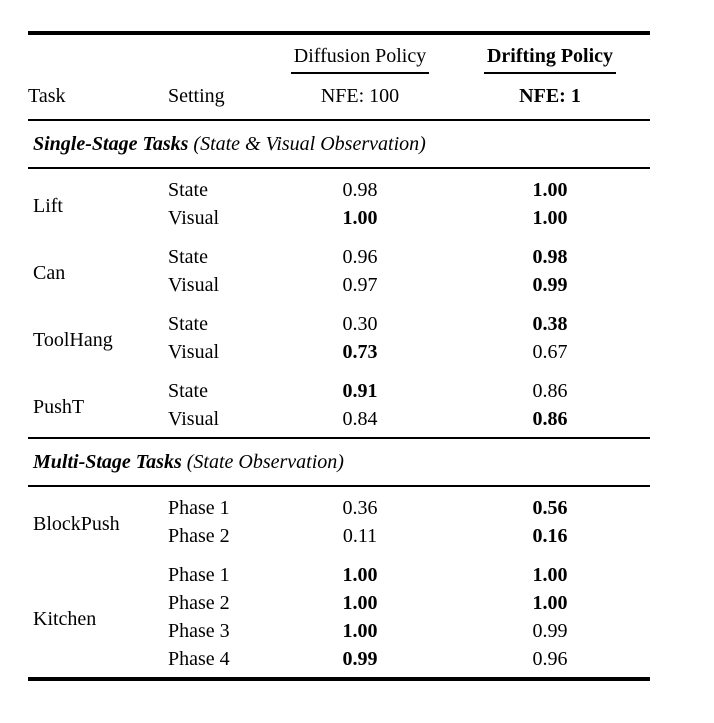  Describe the element at coordinates (550, 58) in the screenshot. I see `drifting-policy-label: Drifting Policy` at that location.